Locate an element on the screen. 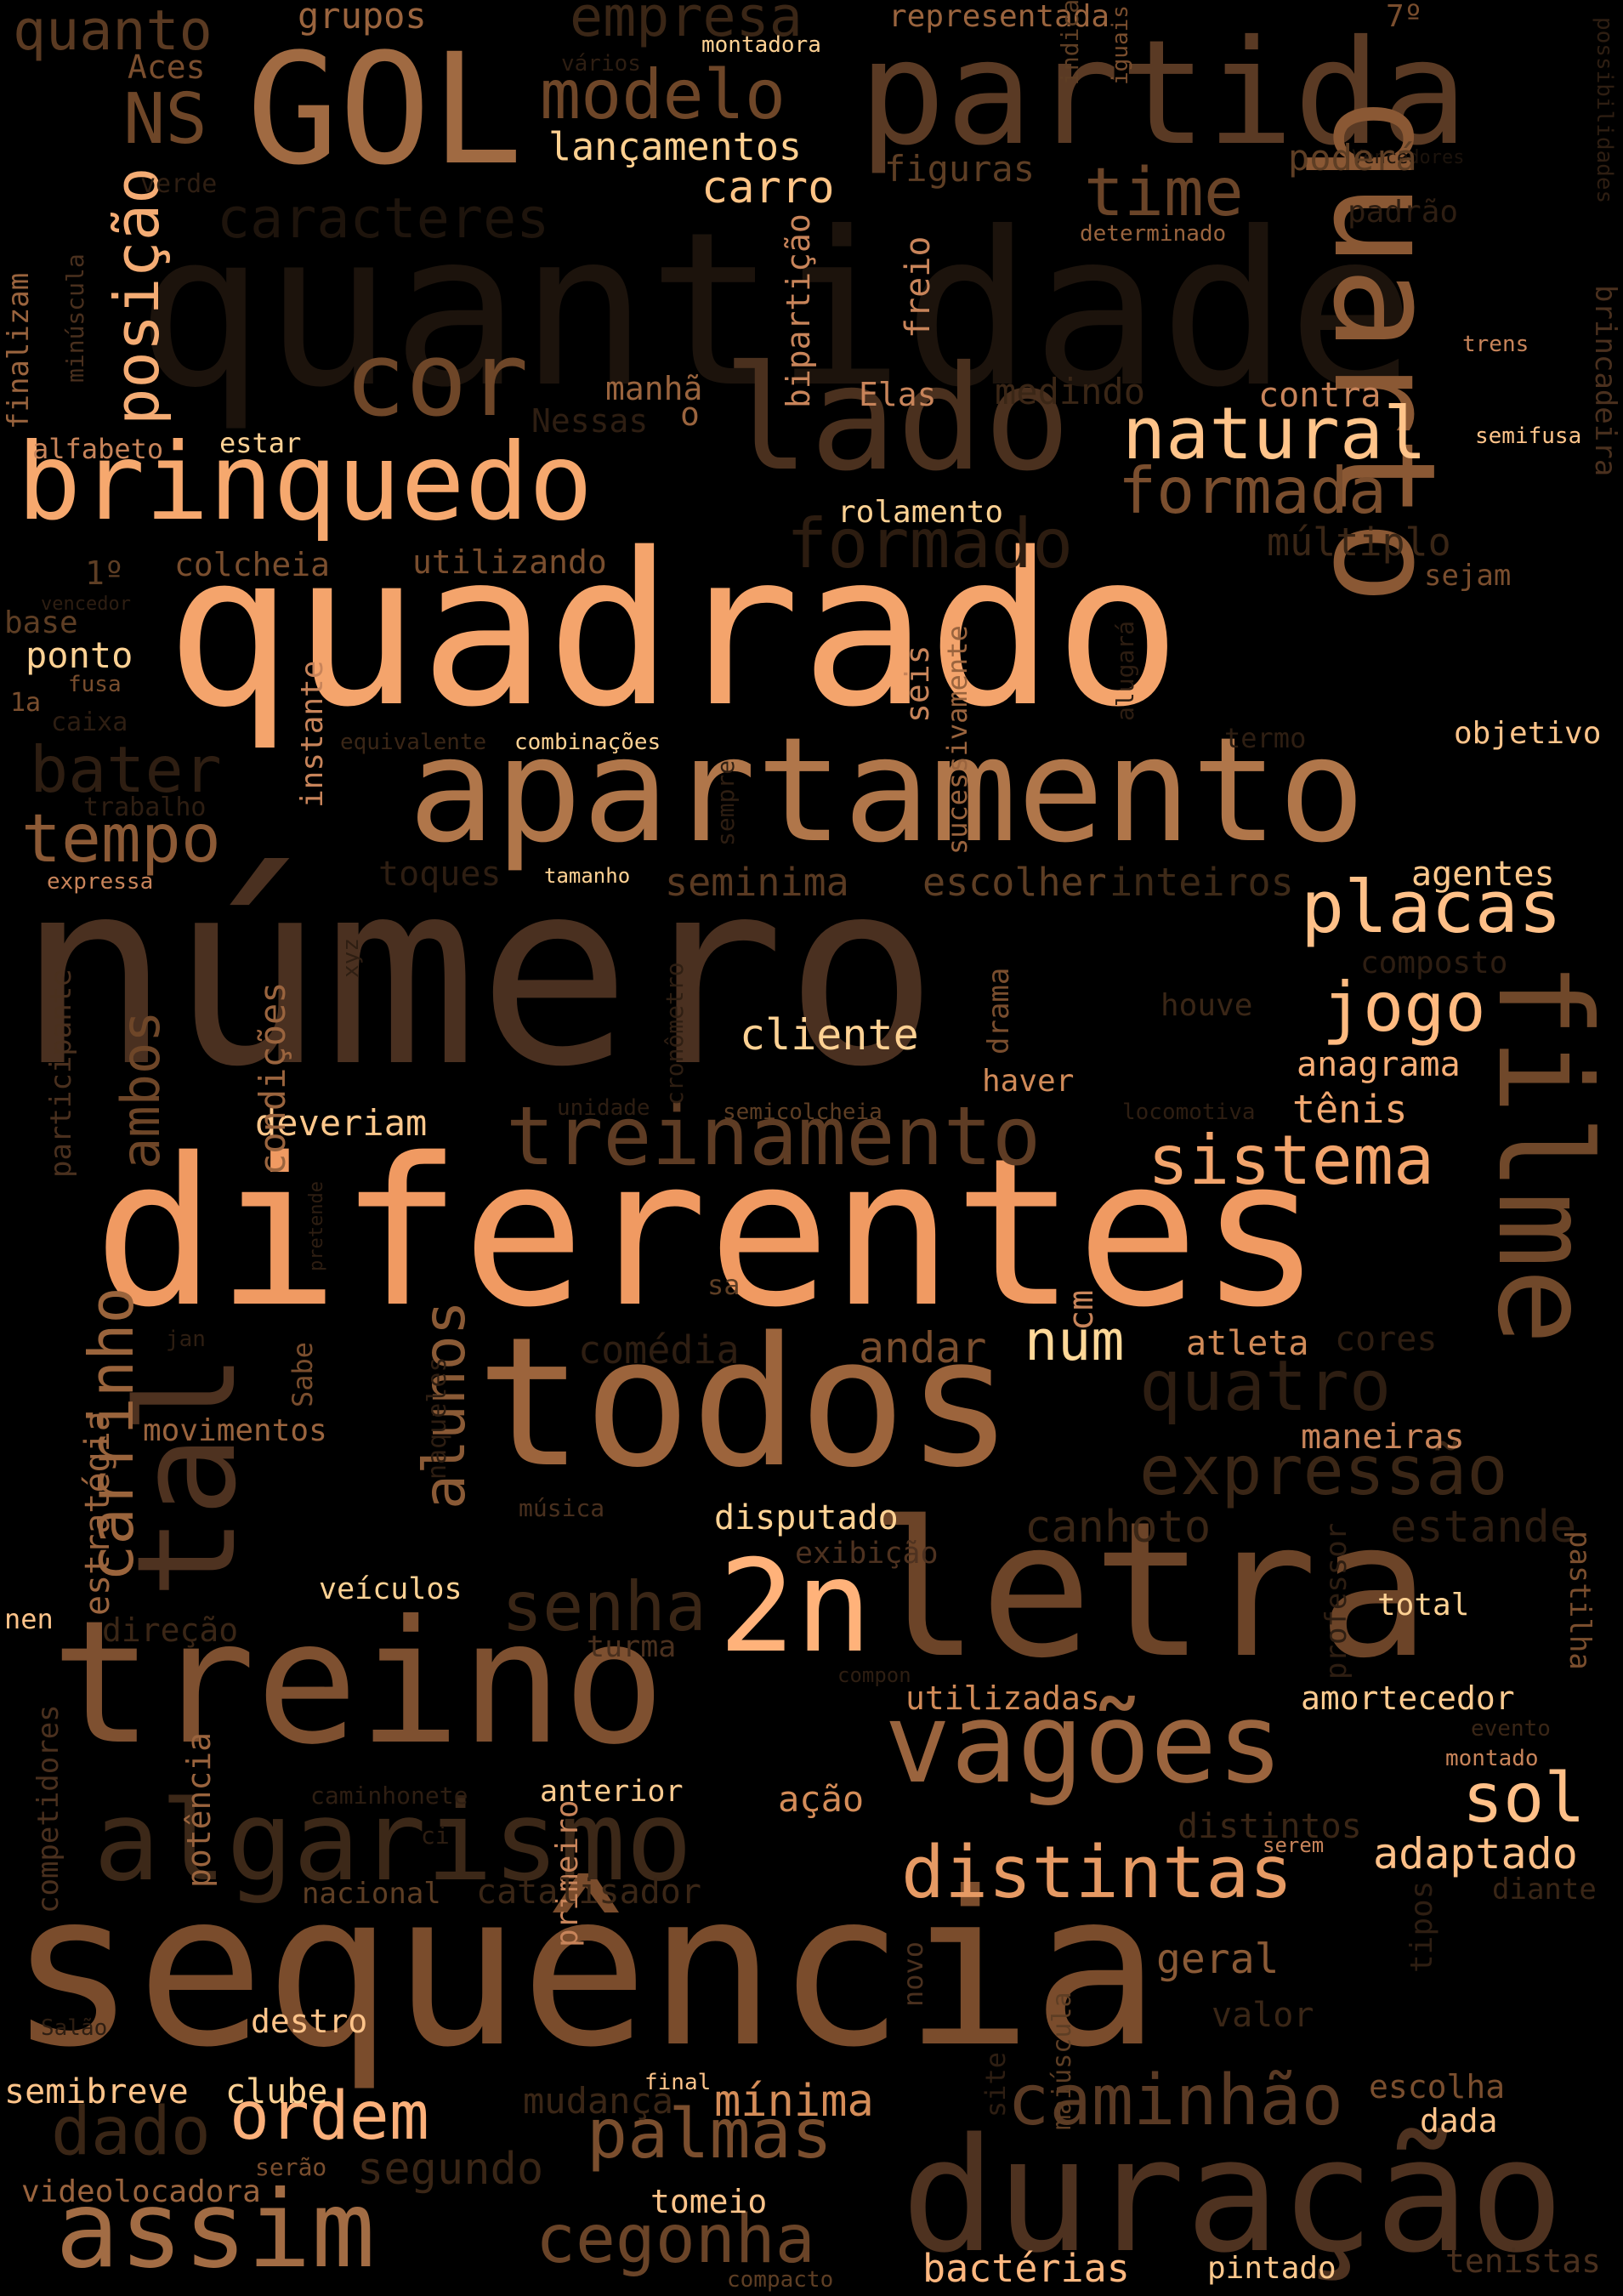 The image size is (1623, 2296). word: comédia is located at coordinates (659, 1349).